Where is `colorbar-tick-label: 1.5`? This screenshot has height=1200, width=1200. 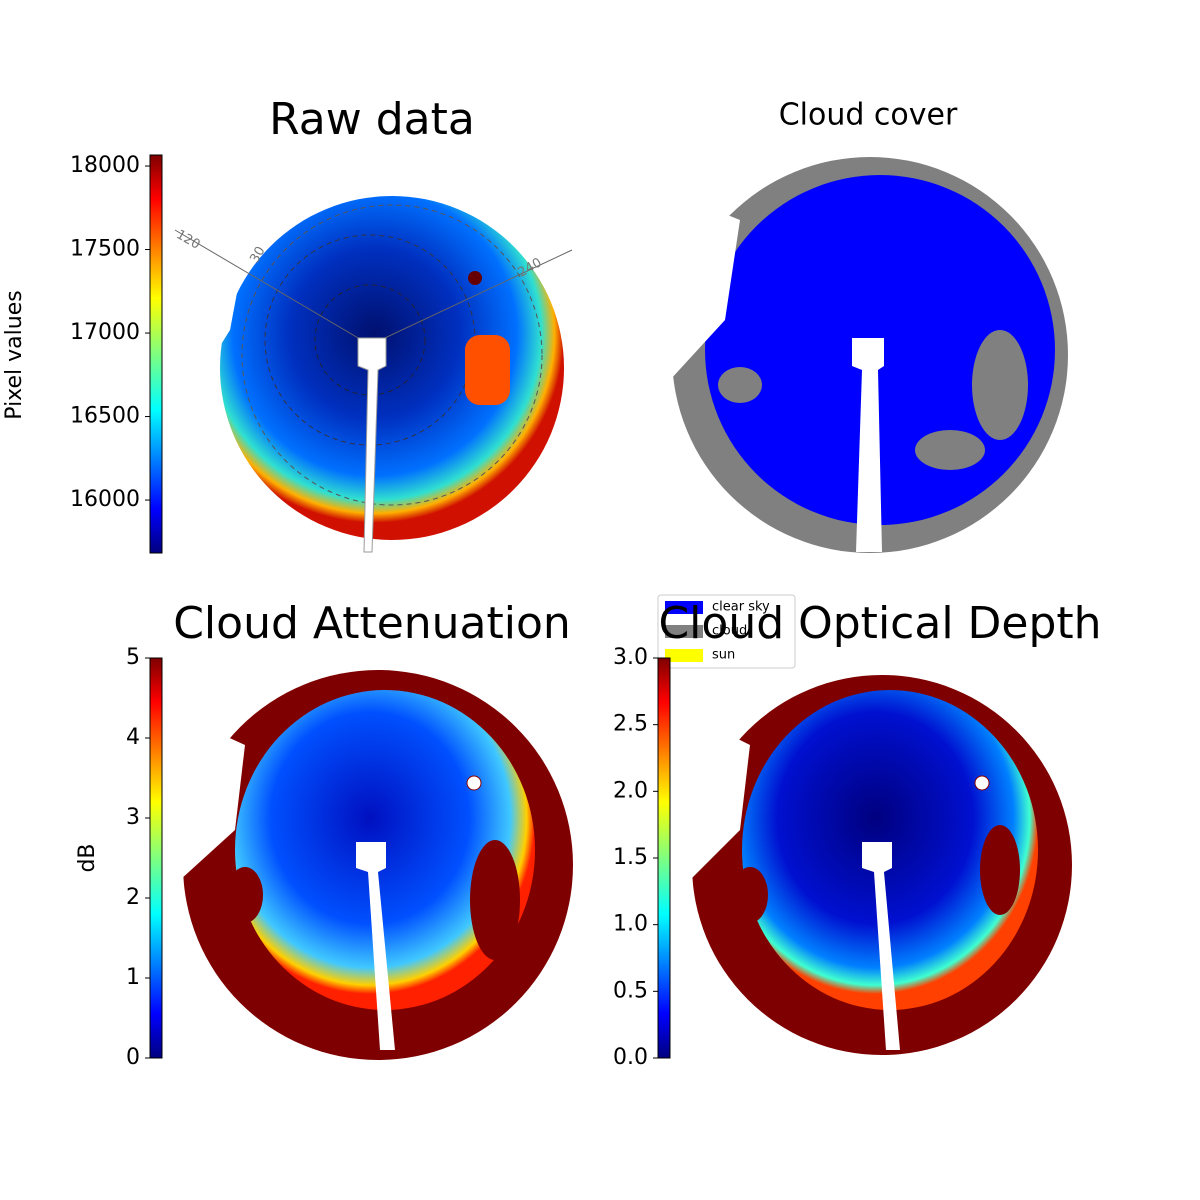
colorbar-tick-label: 1.5 is located at coordinates (630, 857).